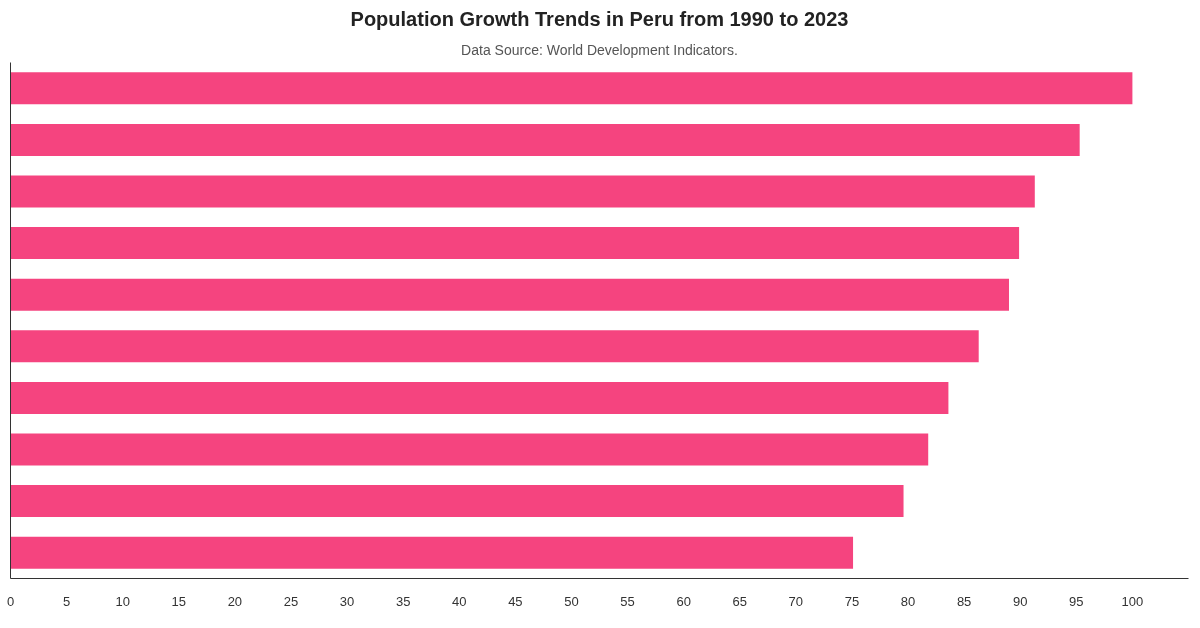 The width and height of the screenshot is (1200, 628). I want to click on x-tick-label: 85, so click(964, 601).